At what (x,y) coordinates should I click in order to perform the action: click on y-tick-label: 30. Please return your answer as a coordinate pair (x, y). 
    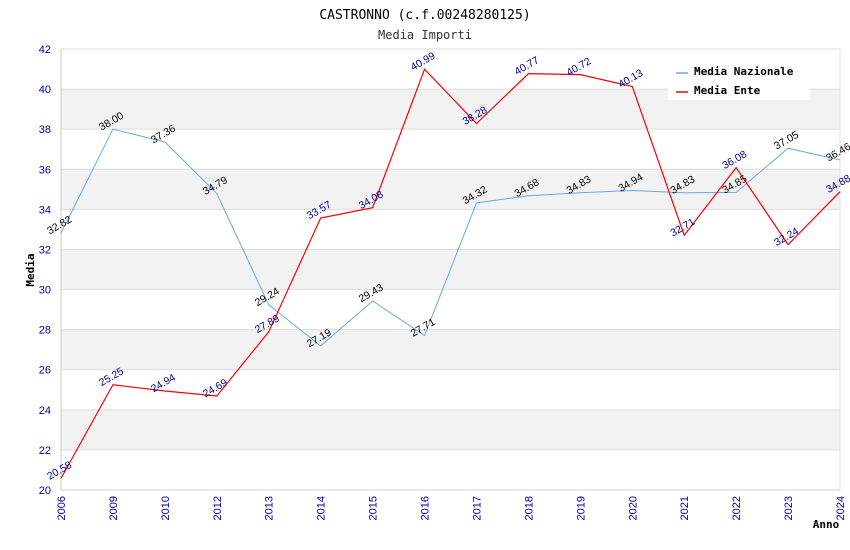
    Looking at the image, I should click on (45, 291).